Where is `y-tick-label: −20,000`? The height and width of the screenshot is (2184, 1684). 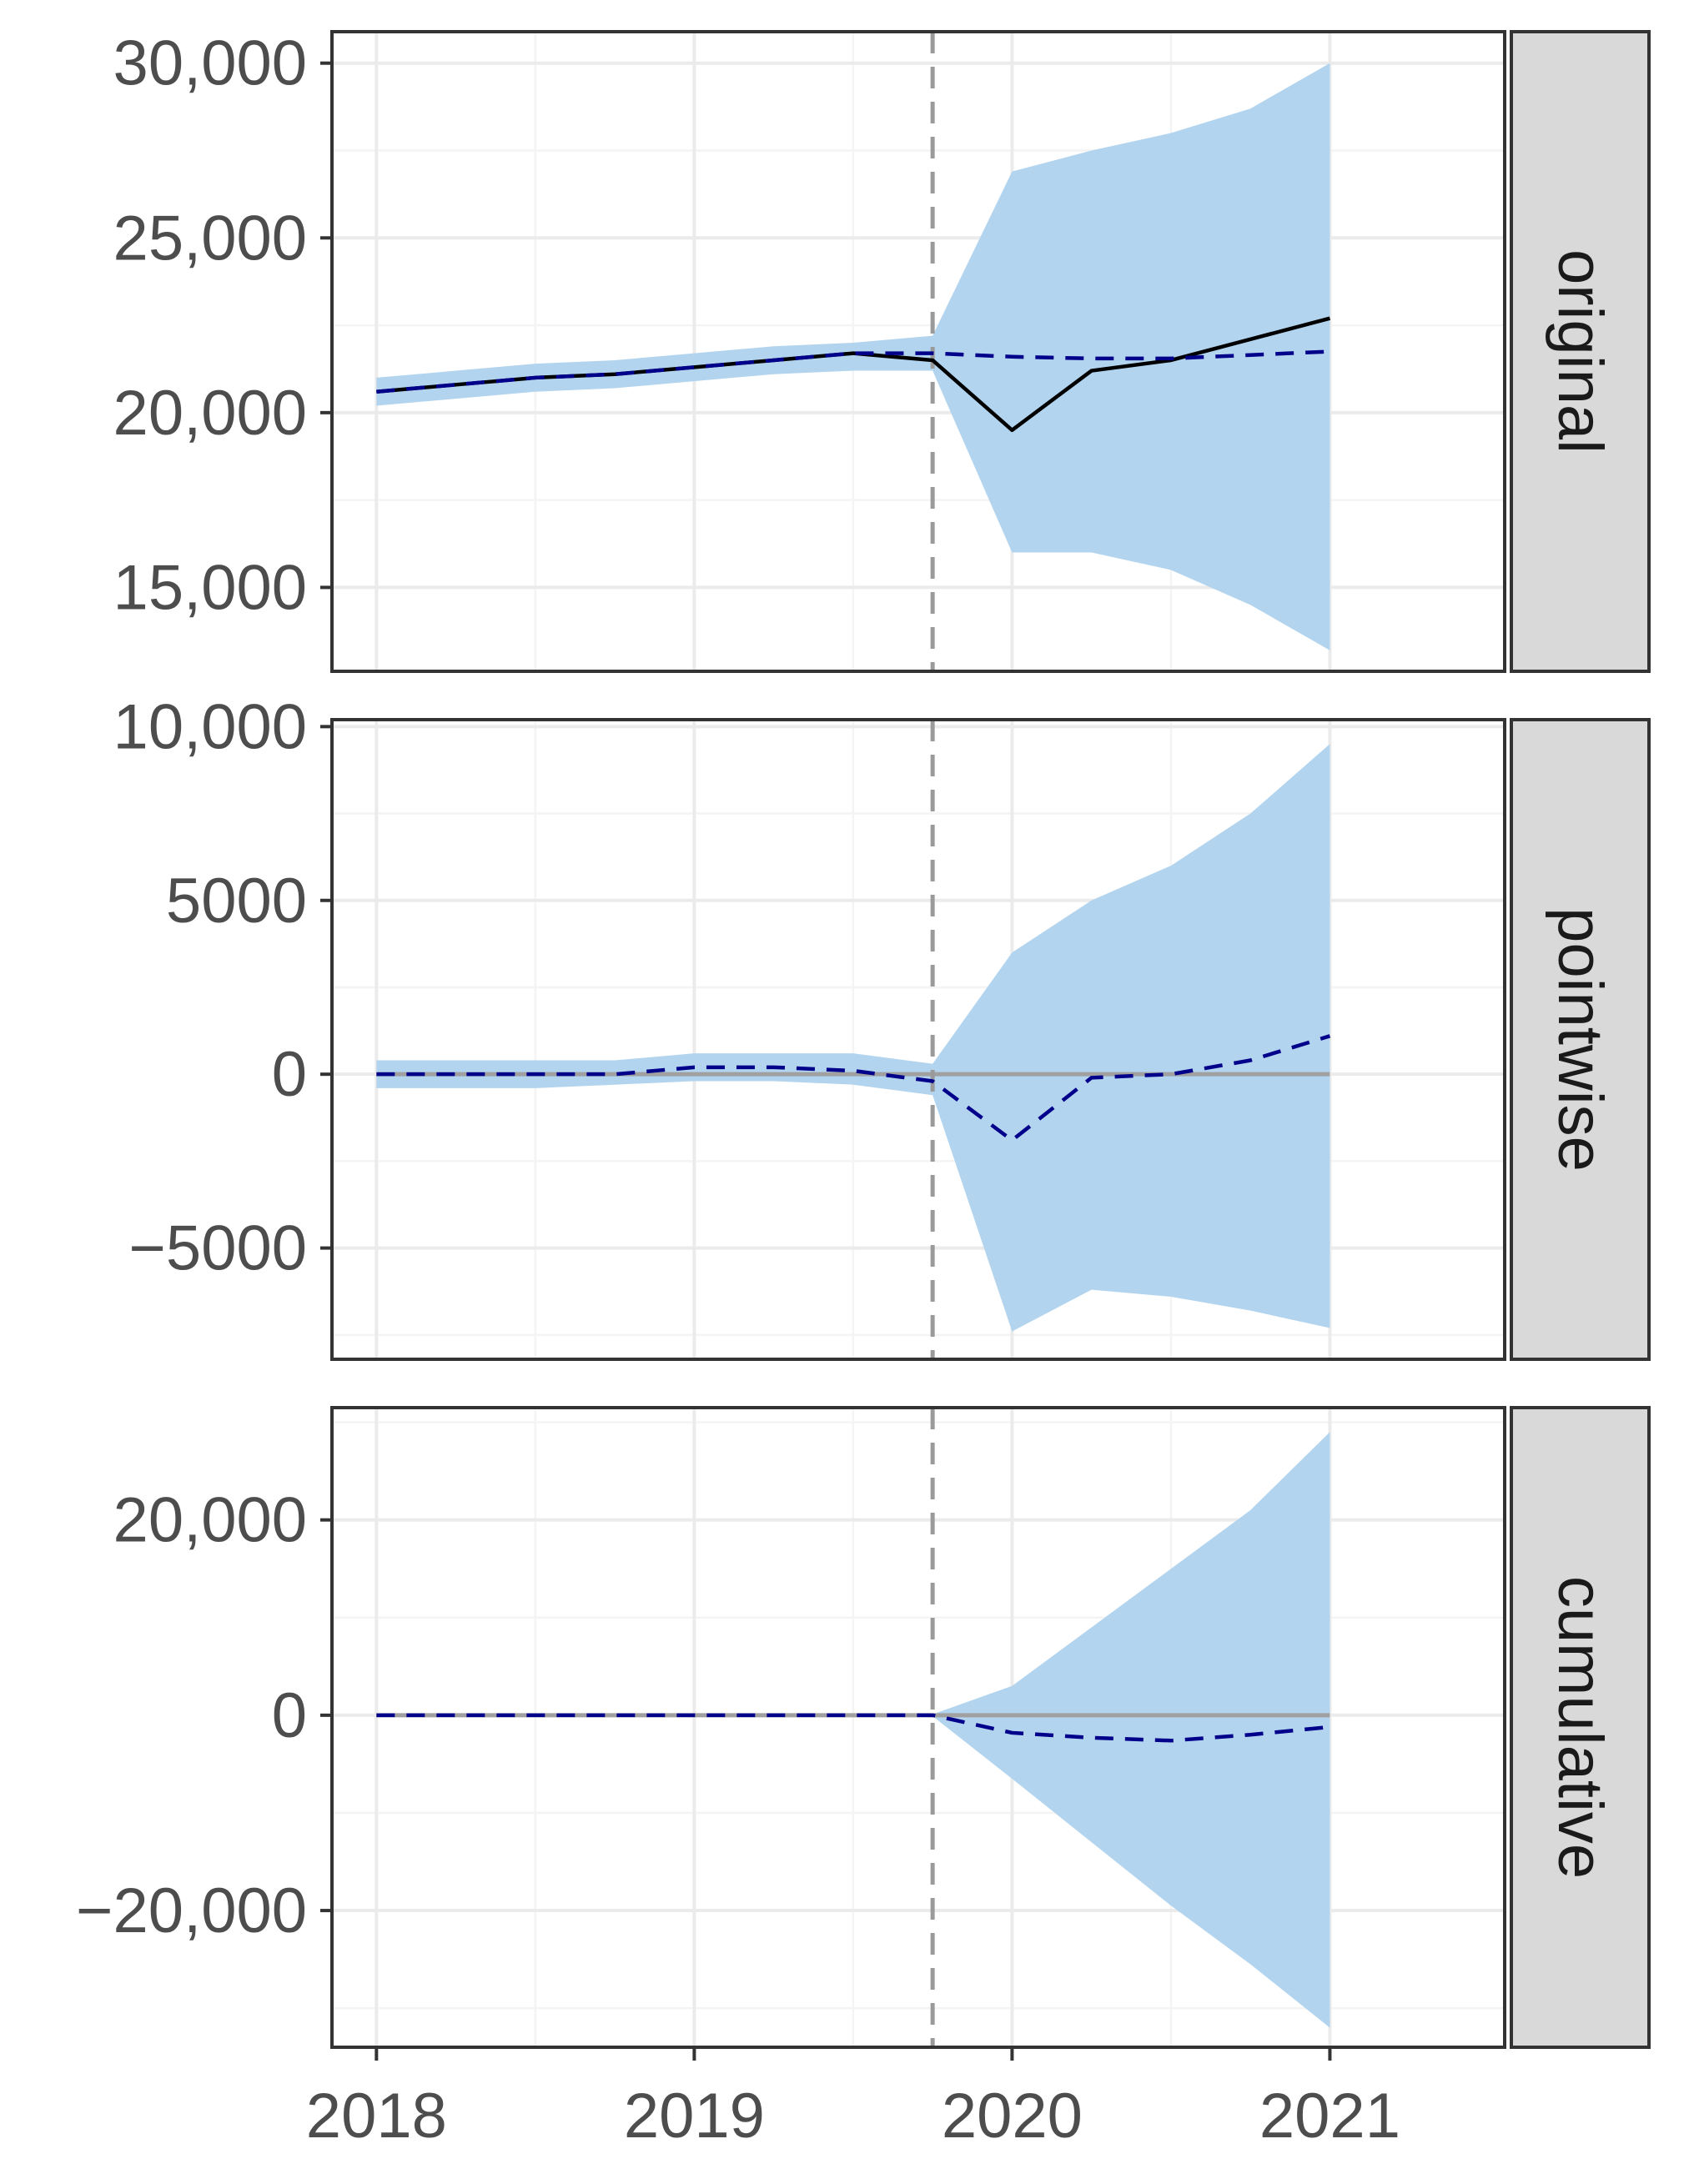
y-tick-label: −20,000 is located at coordinates (191, 1911).